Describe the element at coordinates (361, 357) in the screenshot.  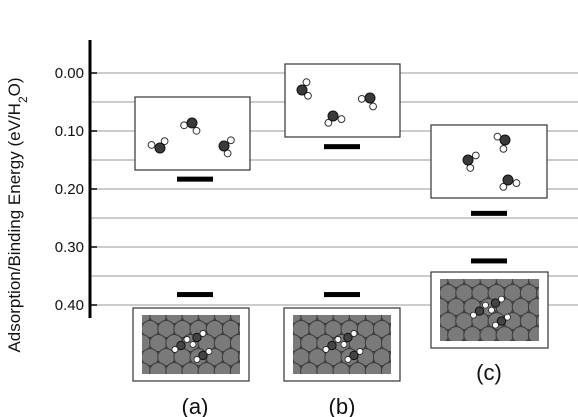
I see `surface-trimer-inset` at that location.